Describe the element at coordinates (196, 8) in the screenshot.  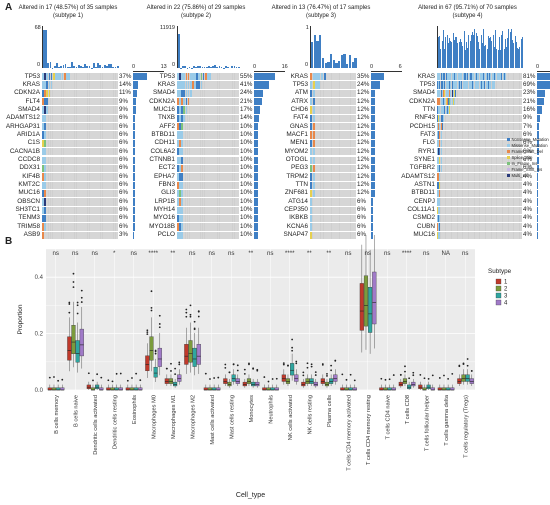
I see `subtype-title: Altered in 22 (75.86%) of 29 samples` at that location.